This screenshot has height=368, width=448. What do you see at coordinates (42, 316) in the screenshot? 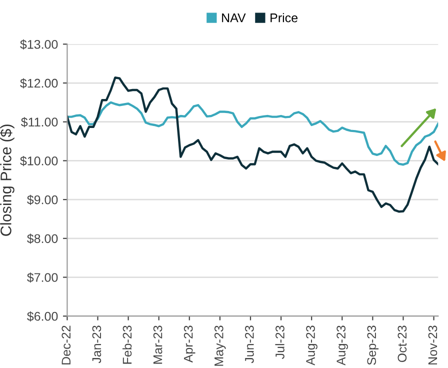
I see `y-tick-label: $6.00` at bounding box center [42, 316].